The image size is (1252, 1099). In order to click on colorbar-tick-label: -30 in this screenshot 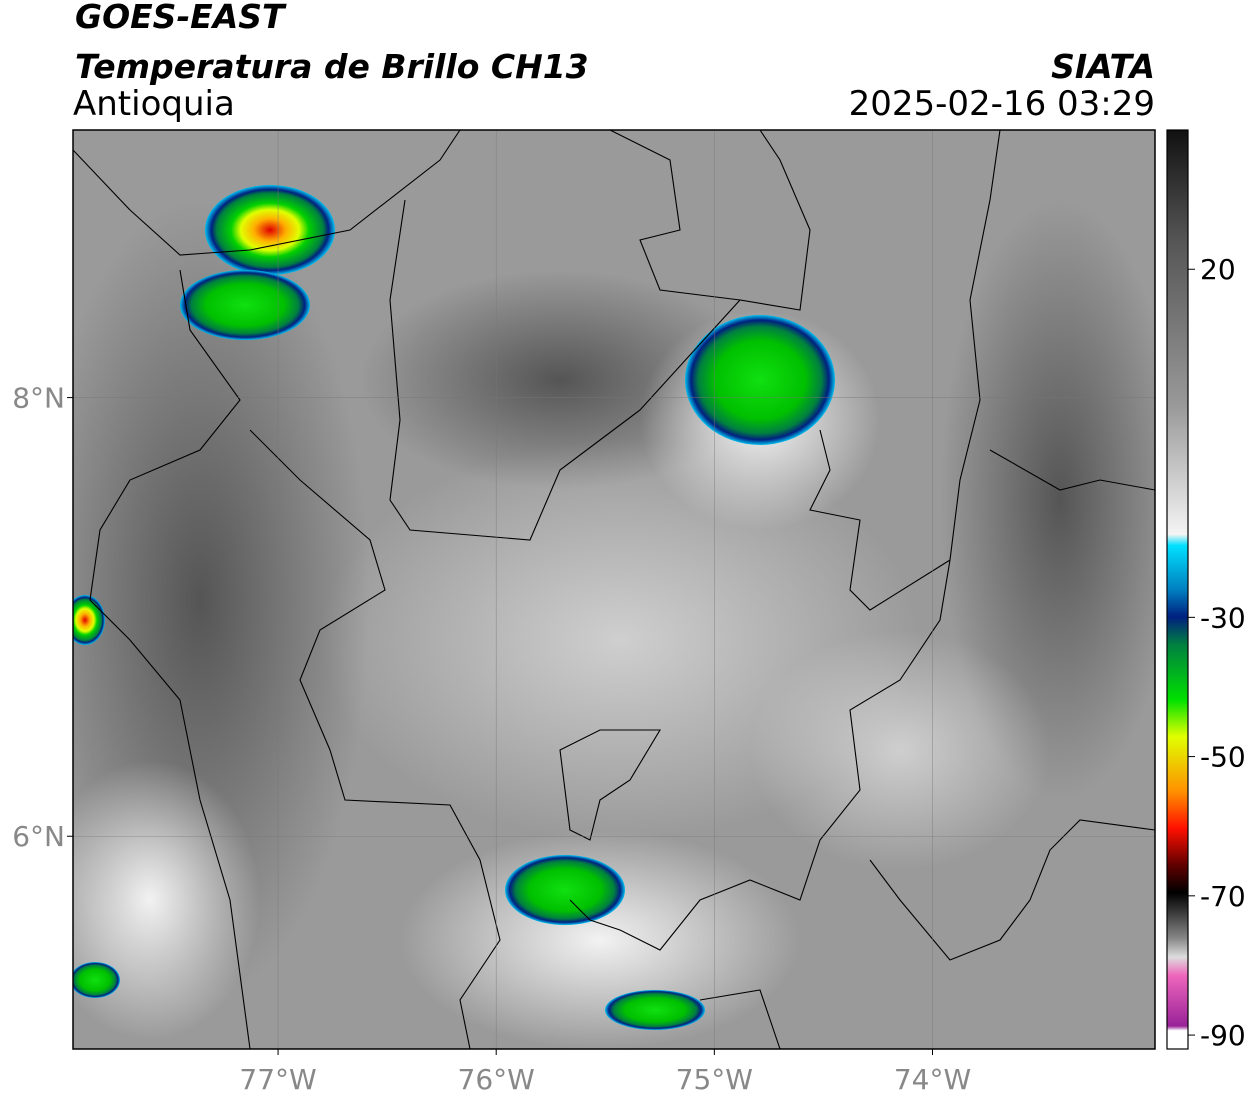, I will do `click(1223, 617)`.